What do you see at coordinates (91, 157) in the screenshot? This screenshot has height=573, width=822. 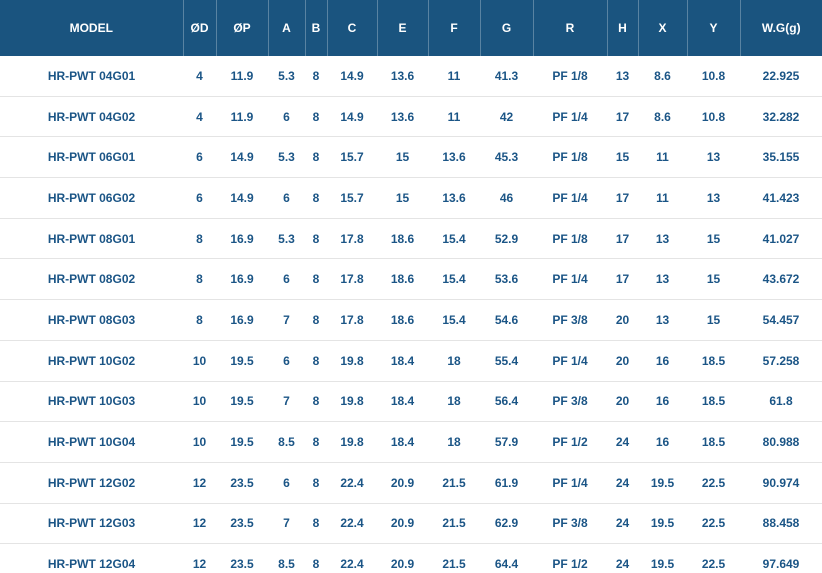 I see `model-cell: HR-PWT 06G01` at bounding box center [91, 157].